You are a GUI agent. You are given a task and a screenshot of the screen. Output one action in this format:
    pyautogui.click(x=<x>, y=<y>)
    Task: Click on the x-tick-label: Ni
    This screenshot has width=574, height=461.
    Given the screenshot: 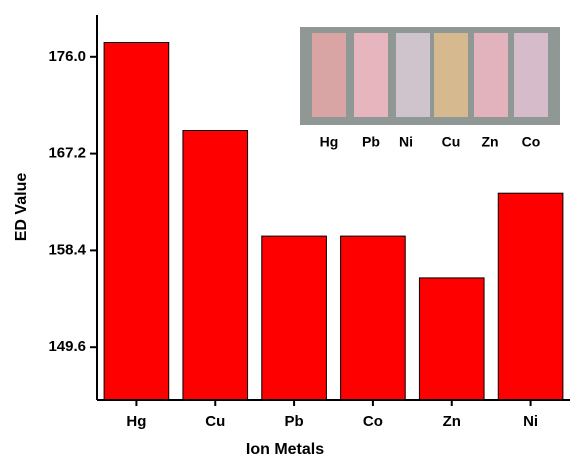 What is the action you would take?
    pyautogui.click(x=530, y=421)
    